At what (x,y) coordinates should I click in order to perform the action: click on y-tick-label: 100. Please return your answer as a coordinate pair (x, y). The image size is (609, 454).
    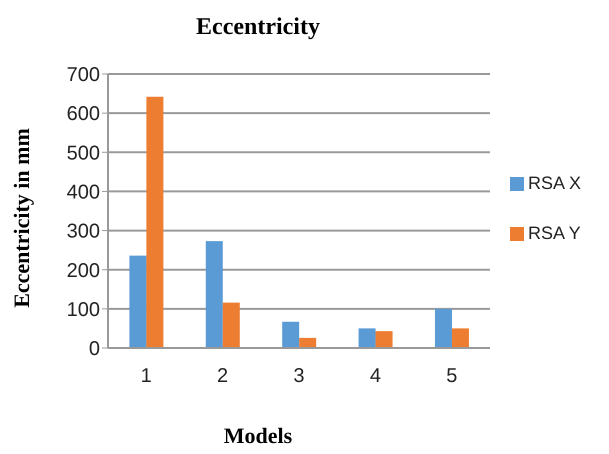
    Looking at the image, I should click on (83, 309).